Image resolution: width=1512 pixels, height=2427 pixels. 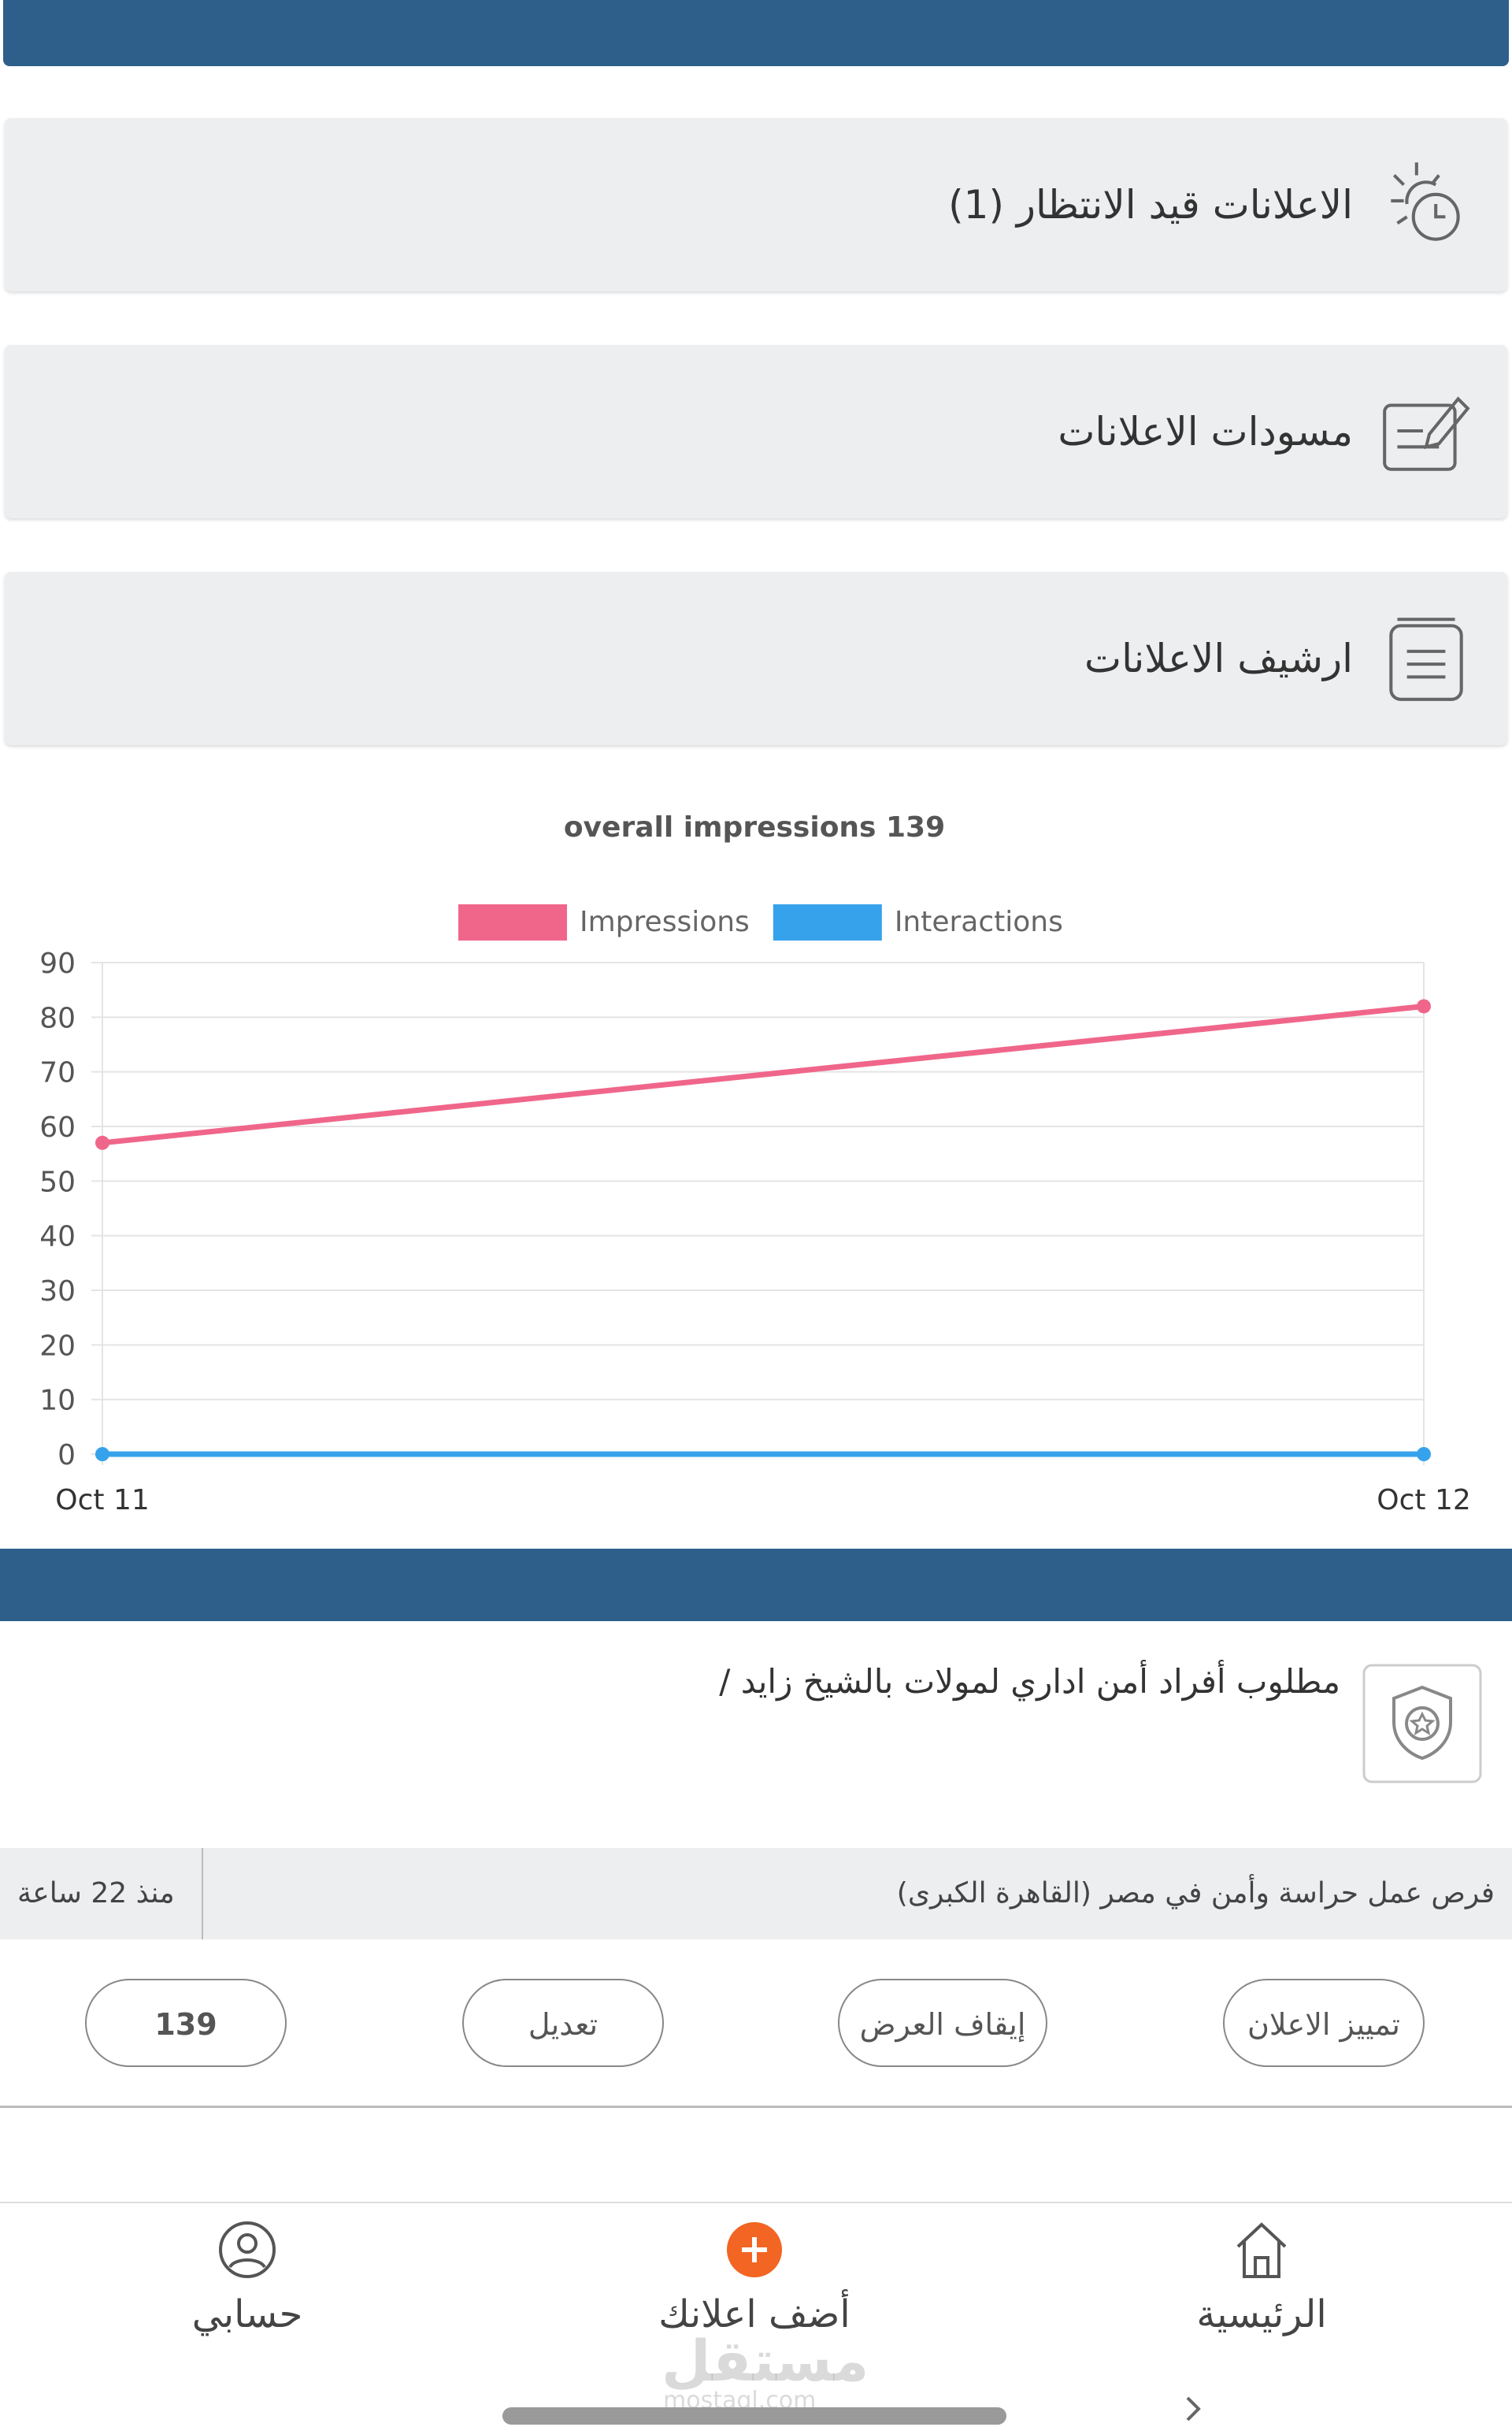 I want to click on chevron, so click(x=1193, y=2408).